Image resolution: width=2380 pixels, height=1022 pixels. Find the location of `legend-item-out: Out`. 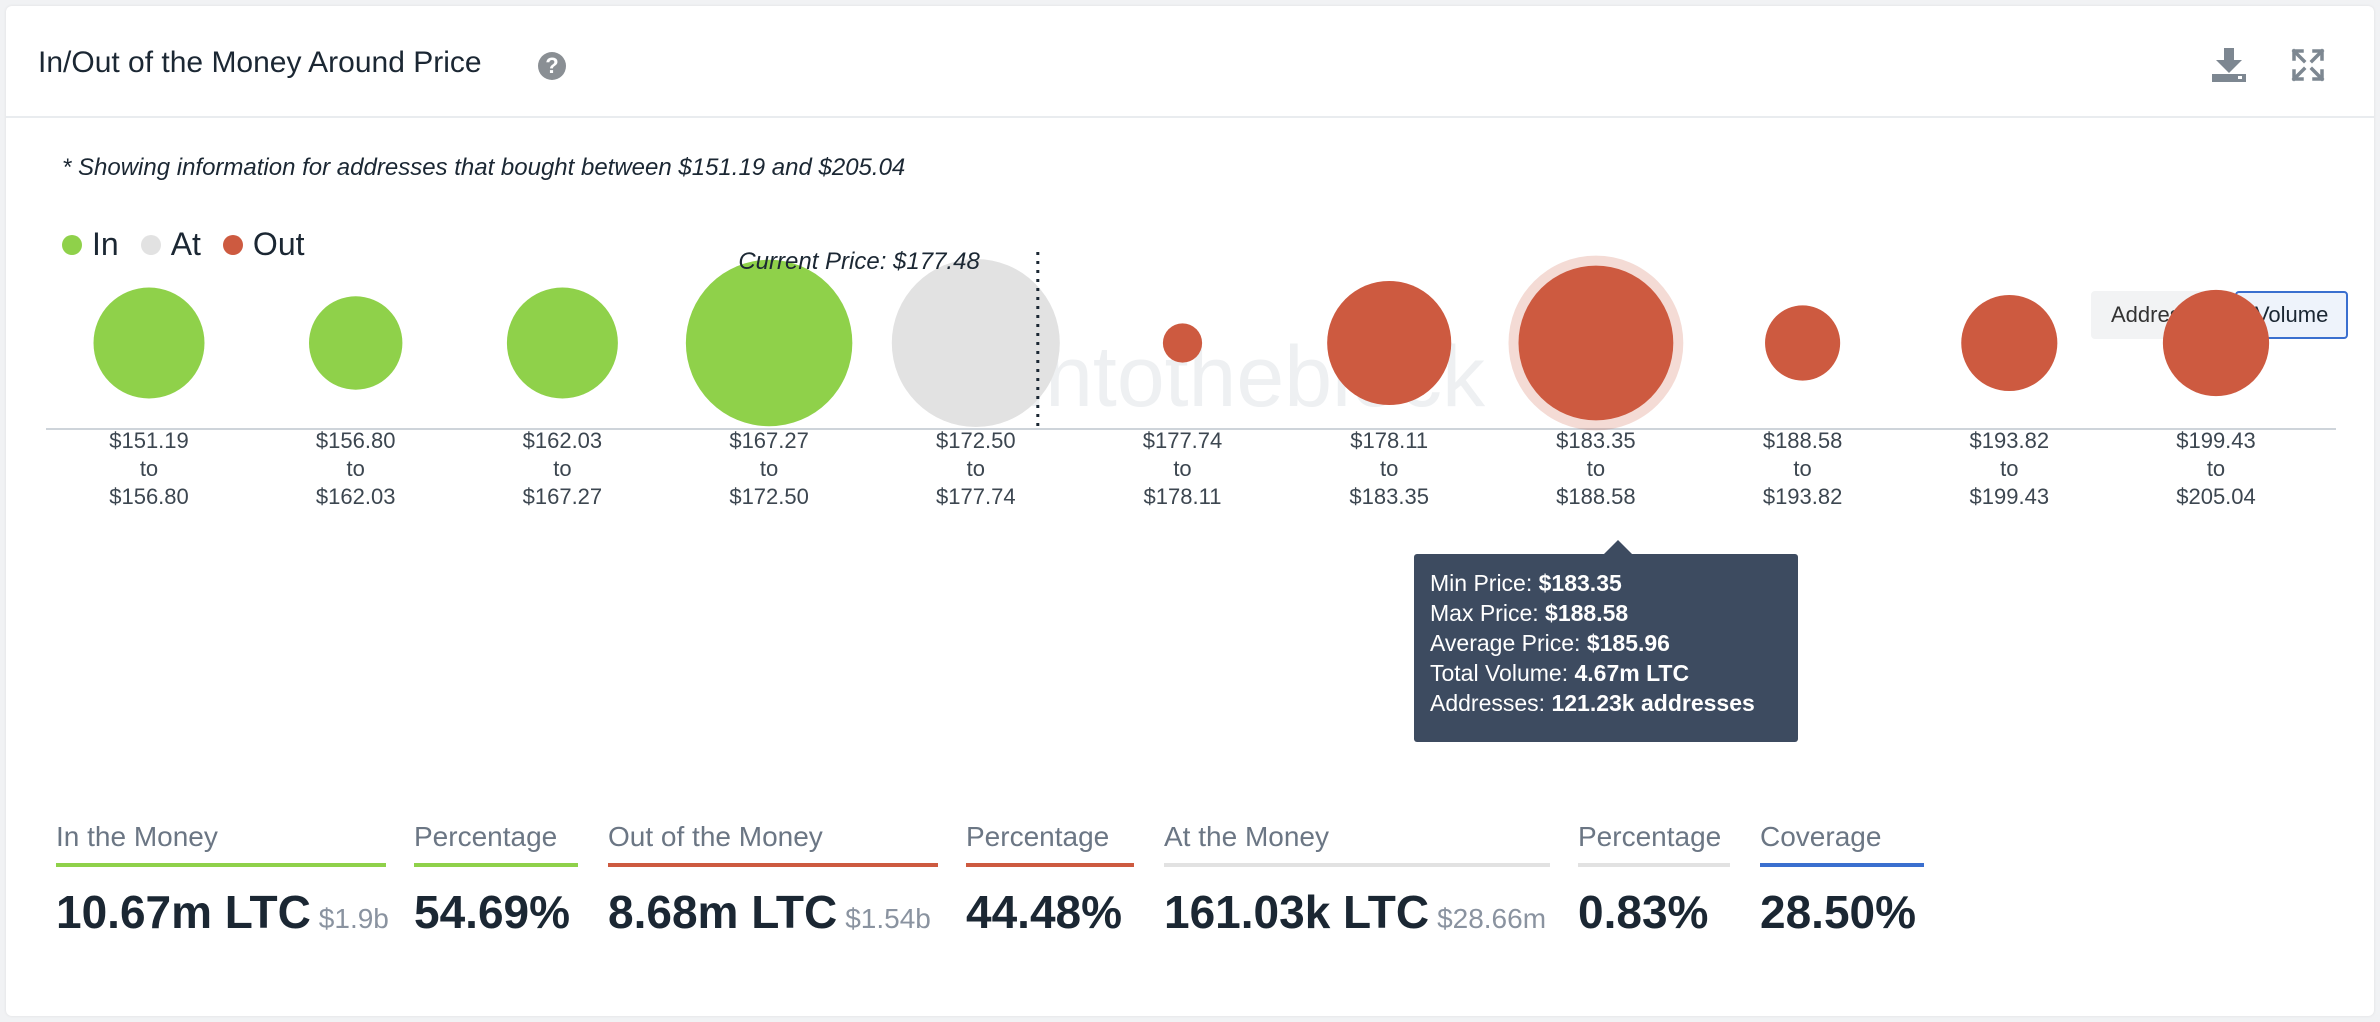

legend-item-out: Out is located at coordinates (263, 244).